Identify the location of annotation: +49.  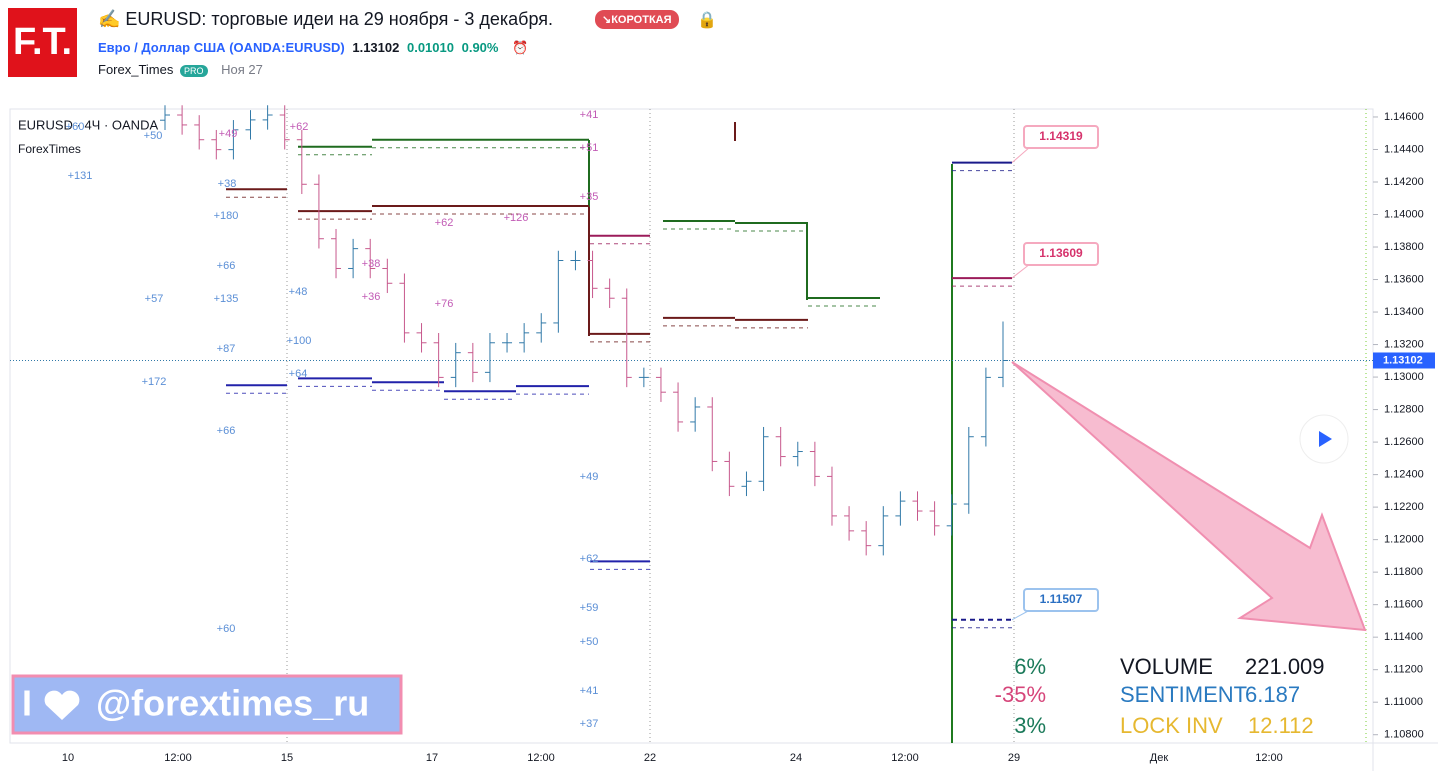
(589, 477).